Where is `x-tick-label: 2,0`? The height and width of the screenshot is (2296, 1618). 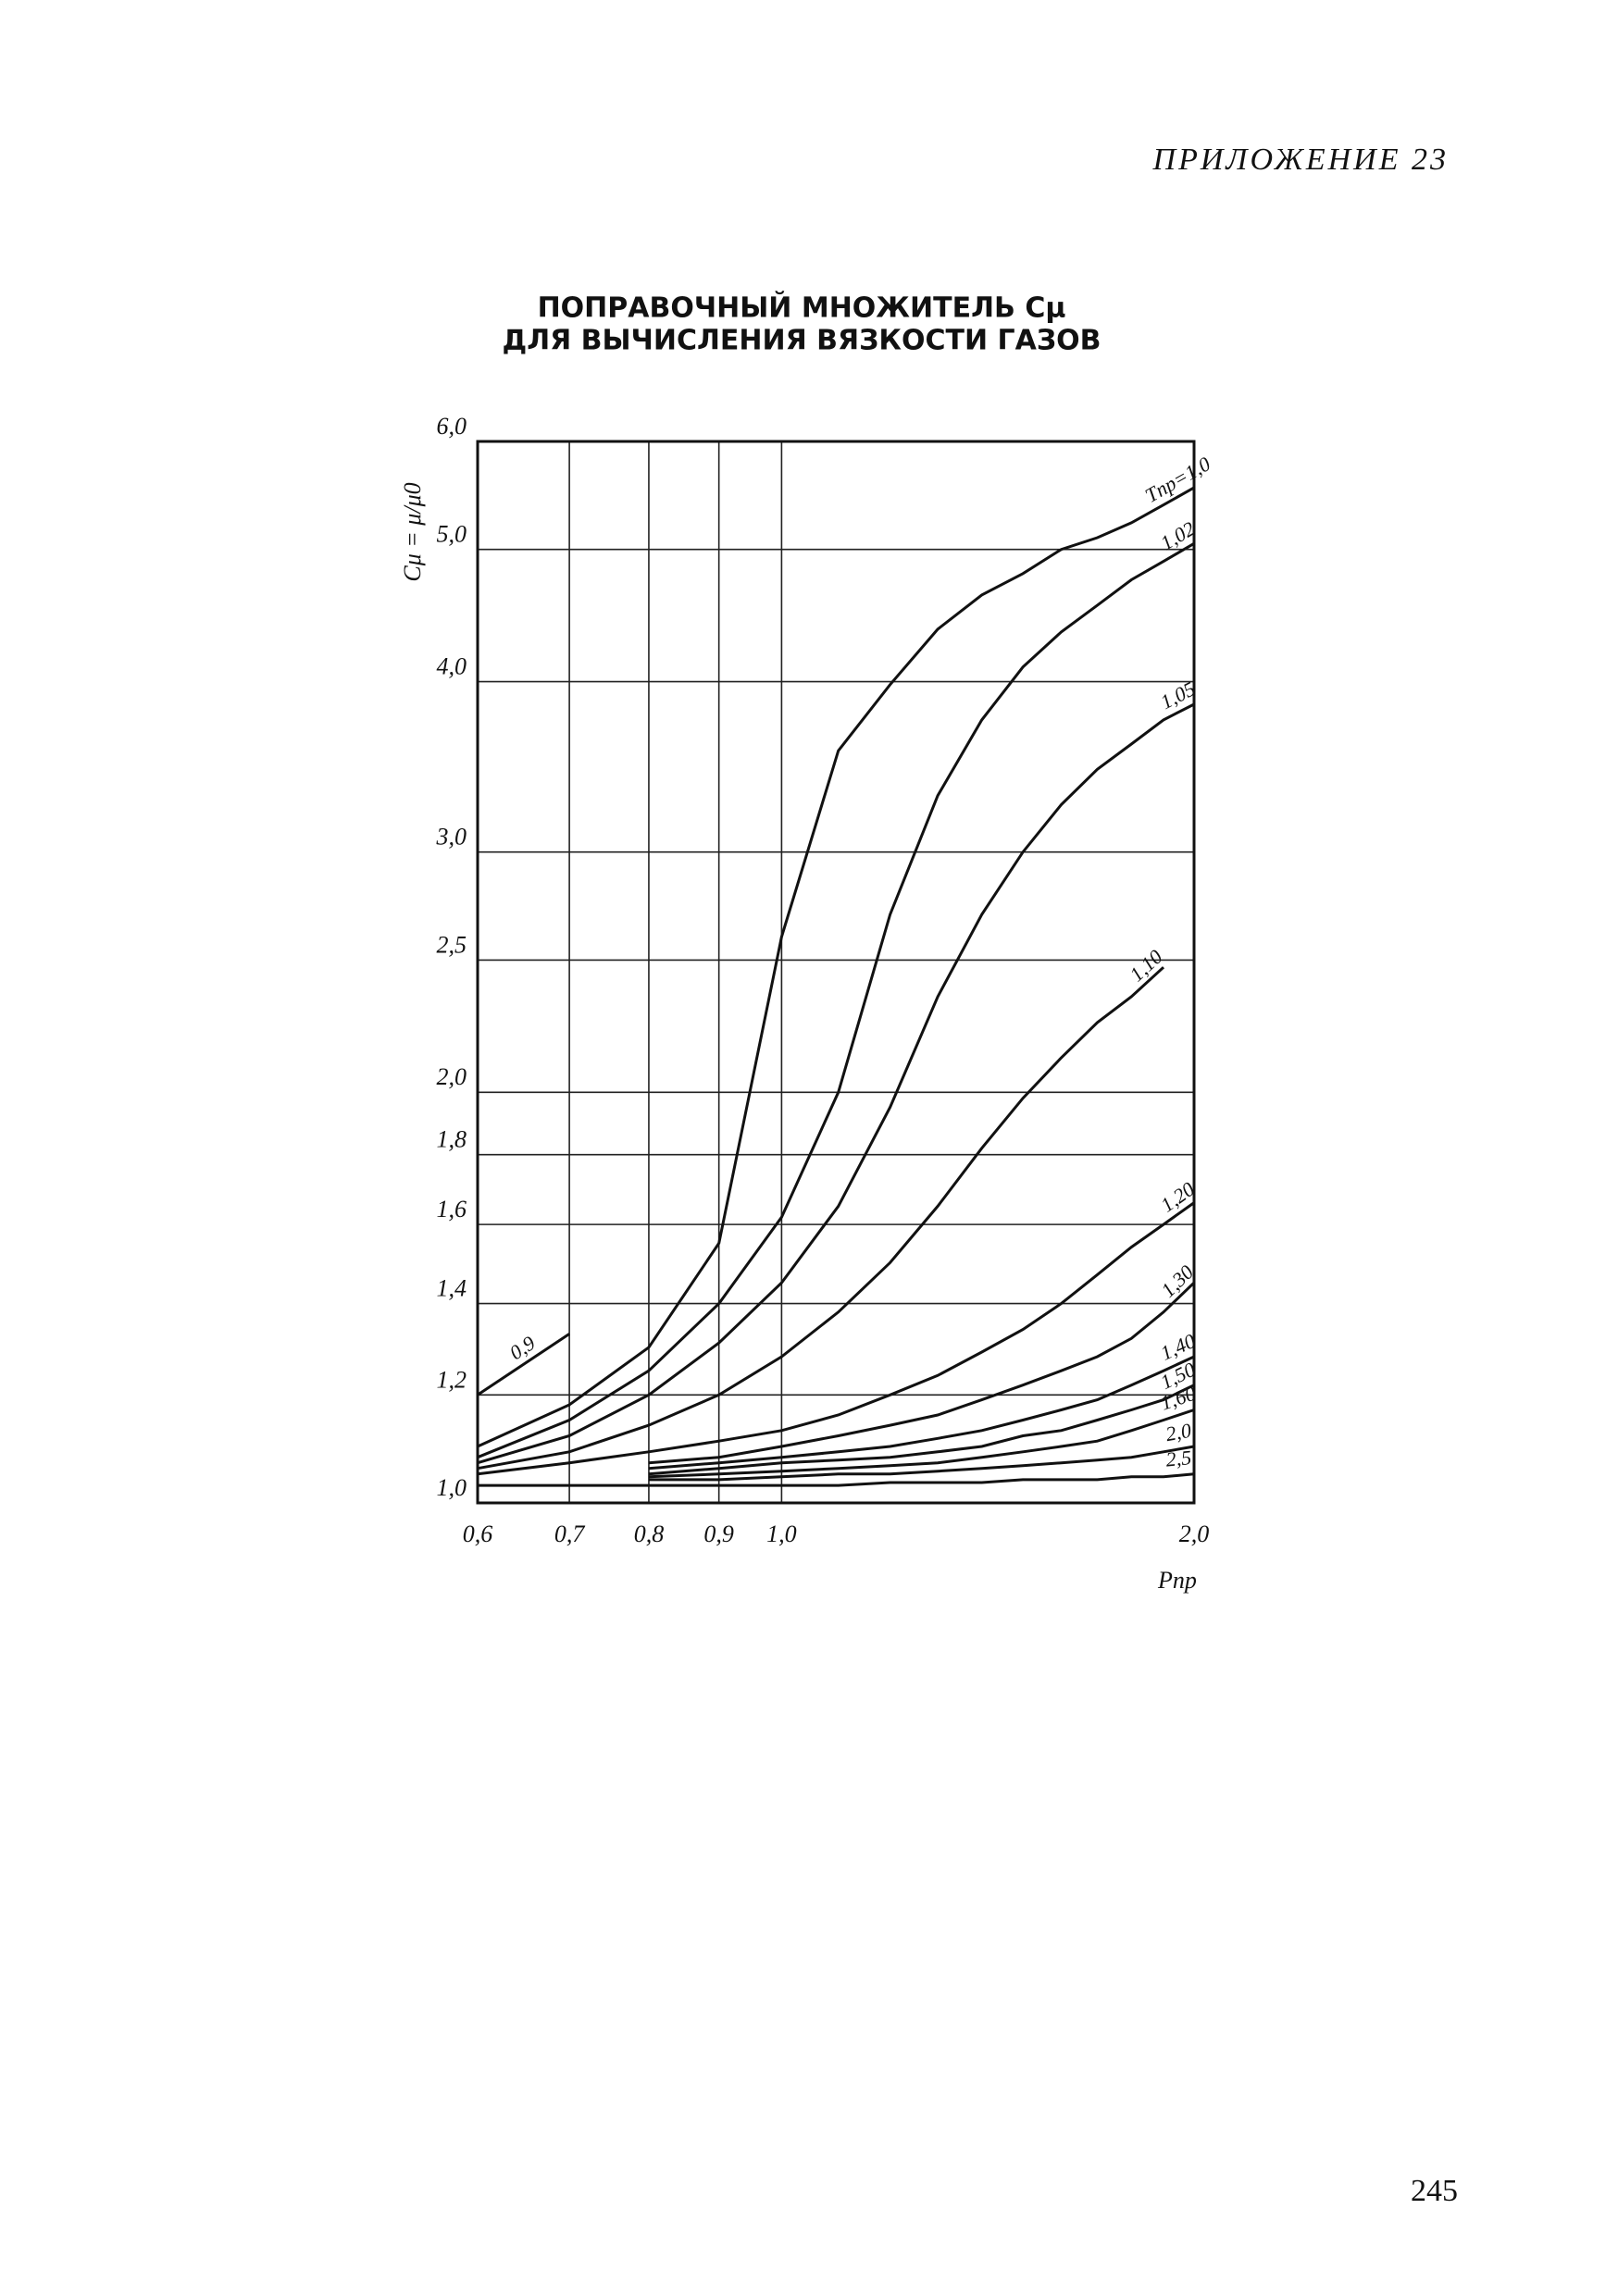
x-tick-label: 2,0 is located at coordinates (1194, 1534).